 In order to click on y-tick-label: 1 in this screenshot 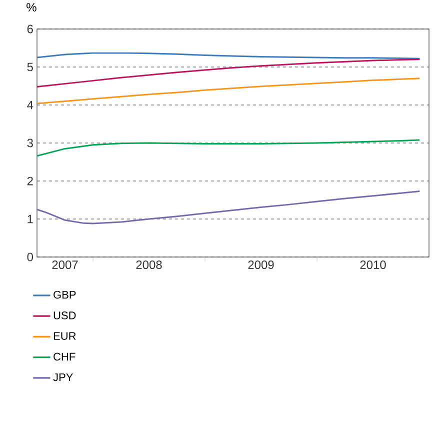, I will do `click(30, 219)`.